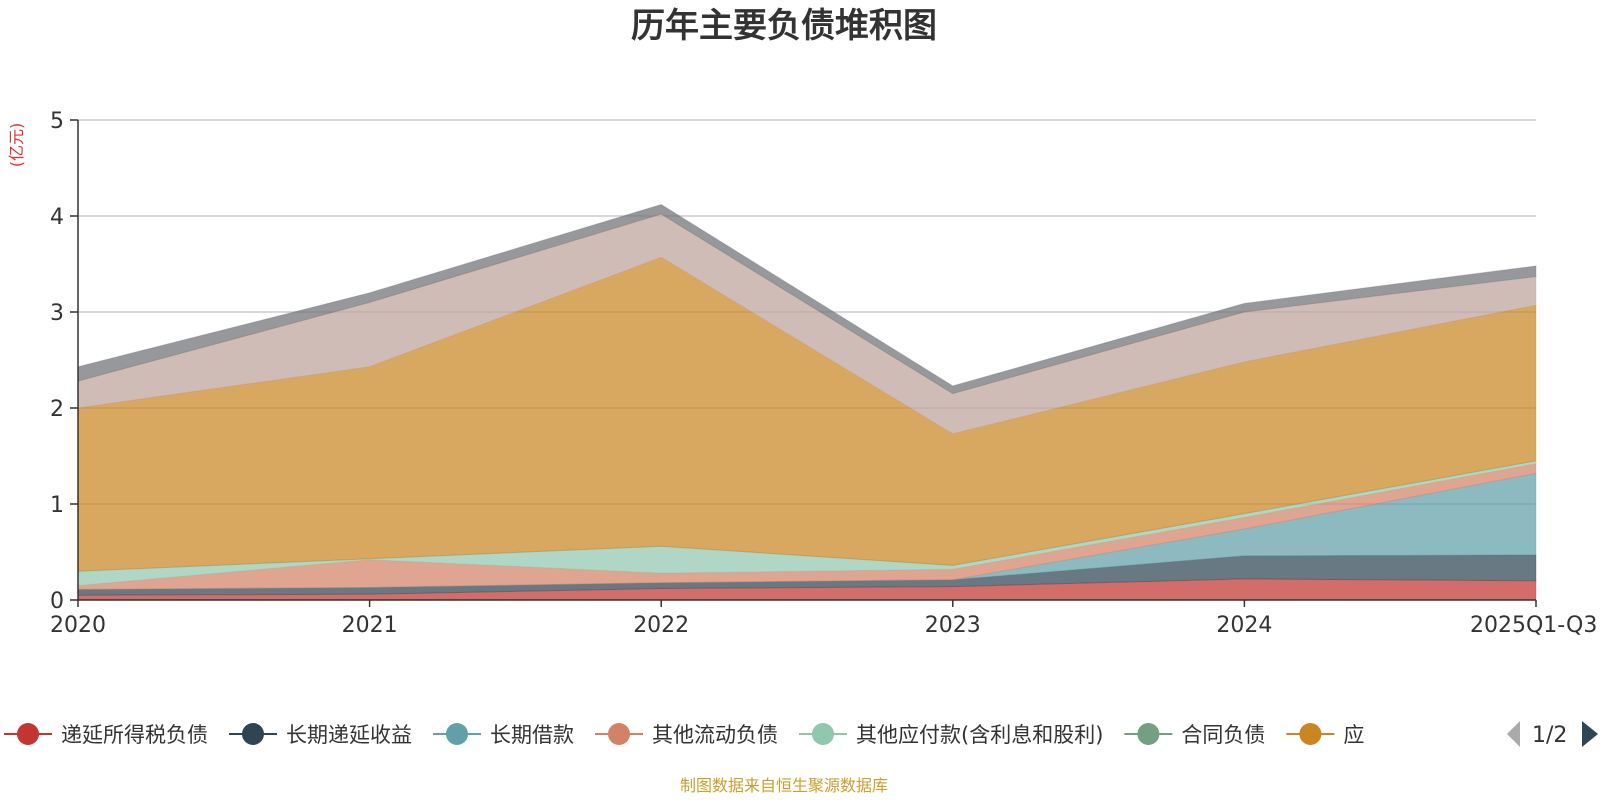  I want to click on x-tick-label: 2020, so click(78, 625).